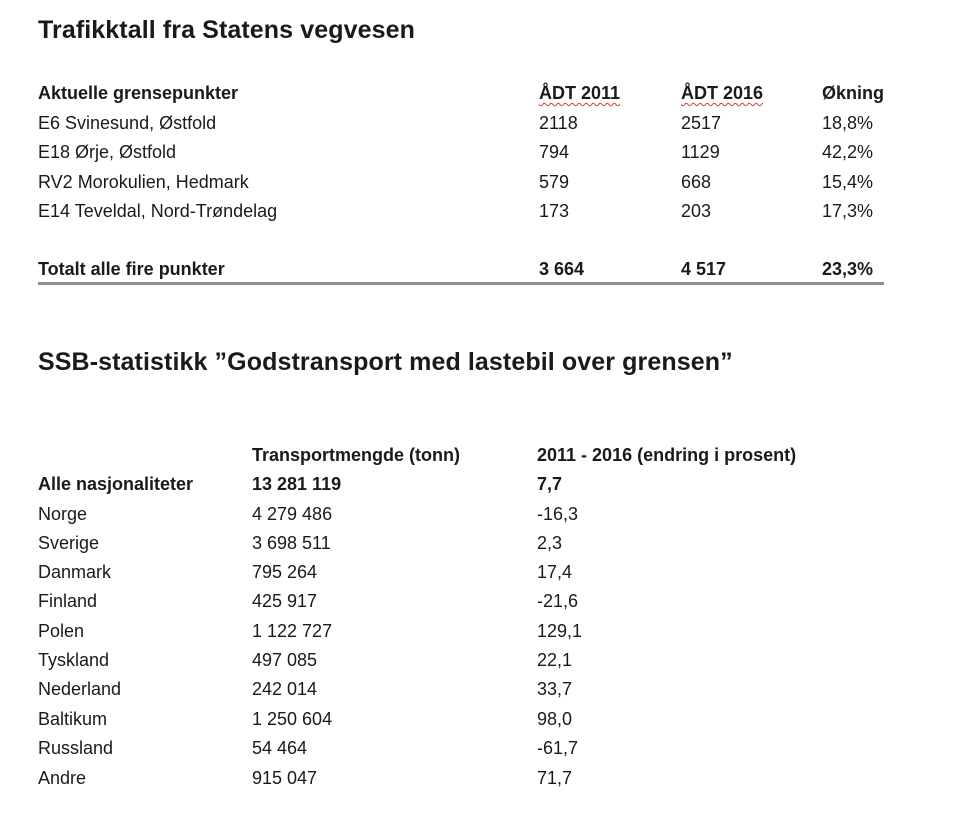 The image size is (960, 822). What do you see at coordinates (555, 660) in the screenshot?
I see `table-cell: 22,1` at bounding box center [555, 660].